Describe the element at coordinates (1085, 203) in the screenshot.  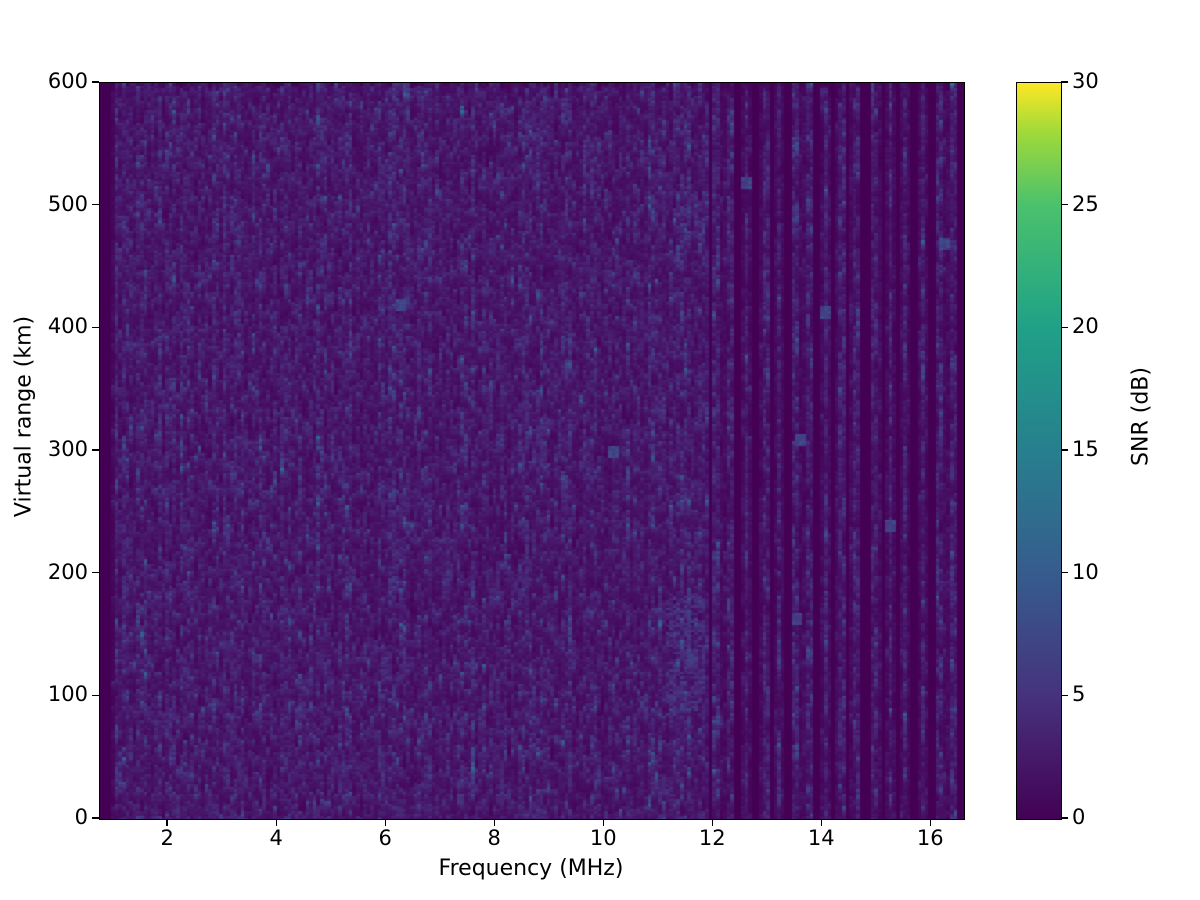
I see `colorbar-tick-label: 25` at that location.